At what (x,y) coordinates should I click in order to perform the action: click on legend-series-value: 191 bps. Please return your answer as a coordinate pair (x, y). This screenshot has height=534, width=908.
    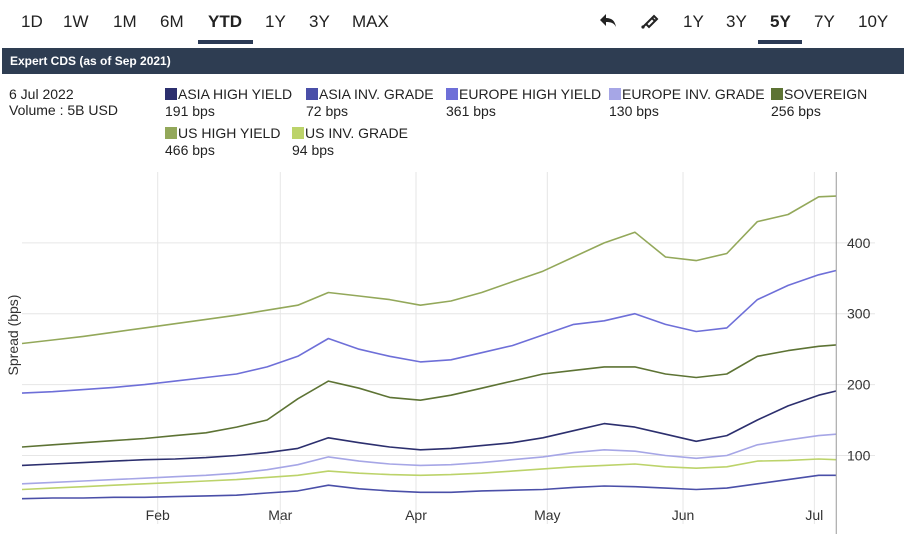
    Looking at the image, I should click on (190, 111).